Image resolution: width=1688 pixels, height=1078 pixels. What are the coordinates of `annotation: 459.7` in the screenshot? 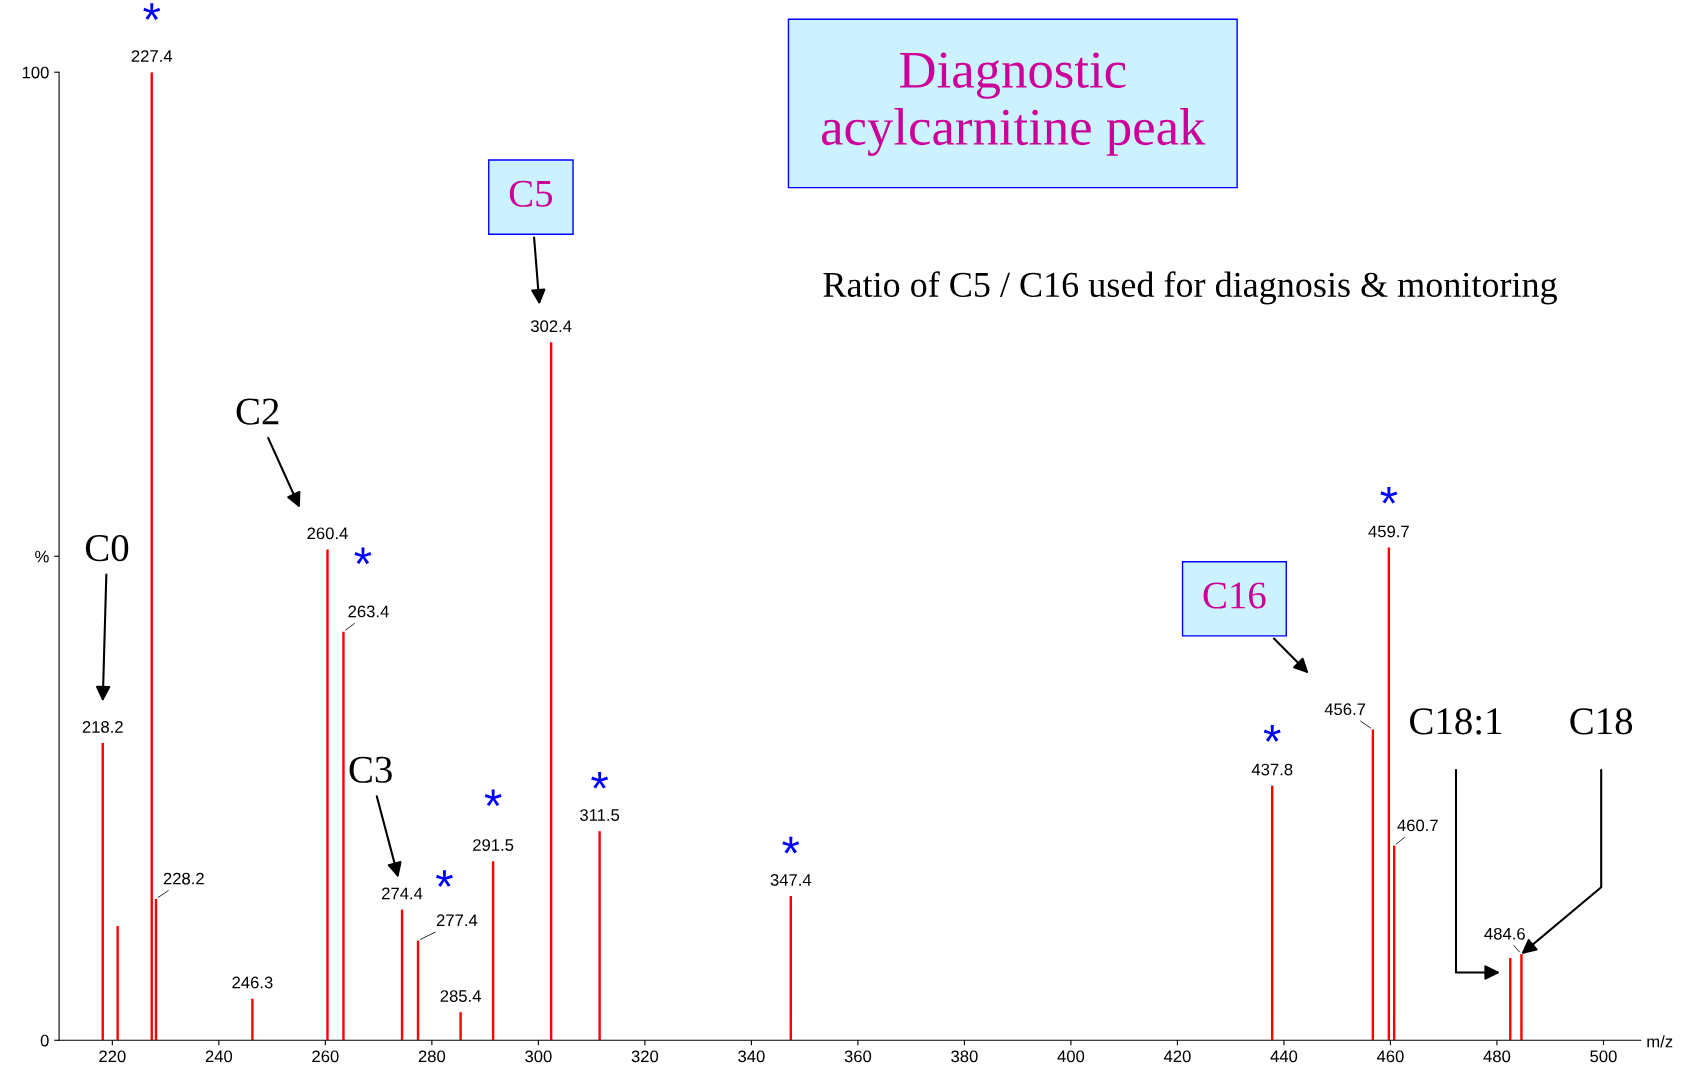 It's located at (1388, 531).